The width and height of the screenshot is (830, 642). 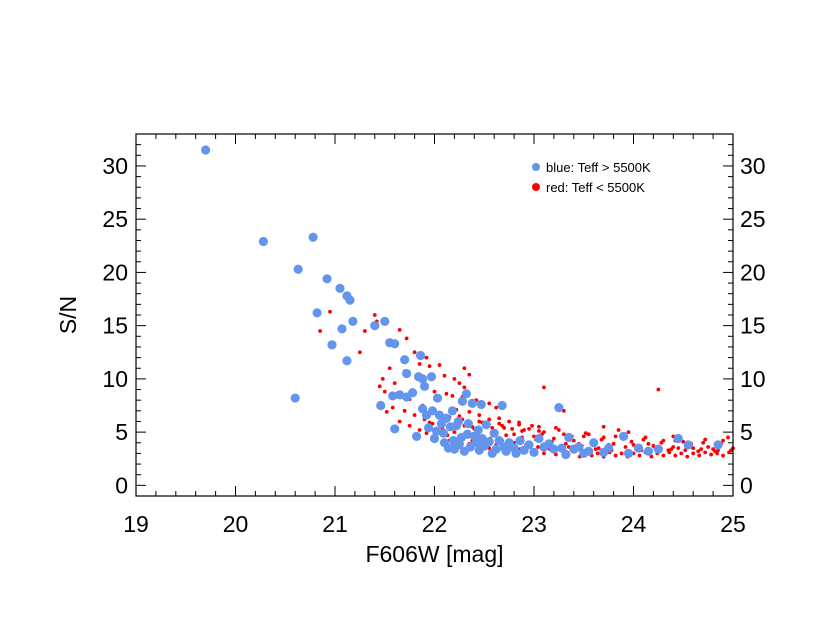 I want to click on legend-label-blue: blue: Teff > 5500K, so click(x=598, y=167).